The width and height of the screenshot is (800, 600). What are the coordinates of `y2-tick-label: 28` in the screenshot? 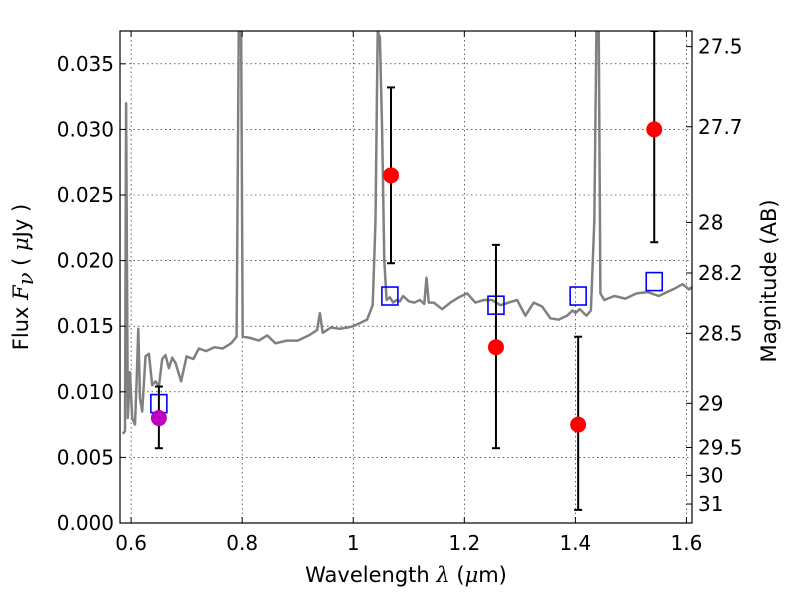 It's located at (710, 222).